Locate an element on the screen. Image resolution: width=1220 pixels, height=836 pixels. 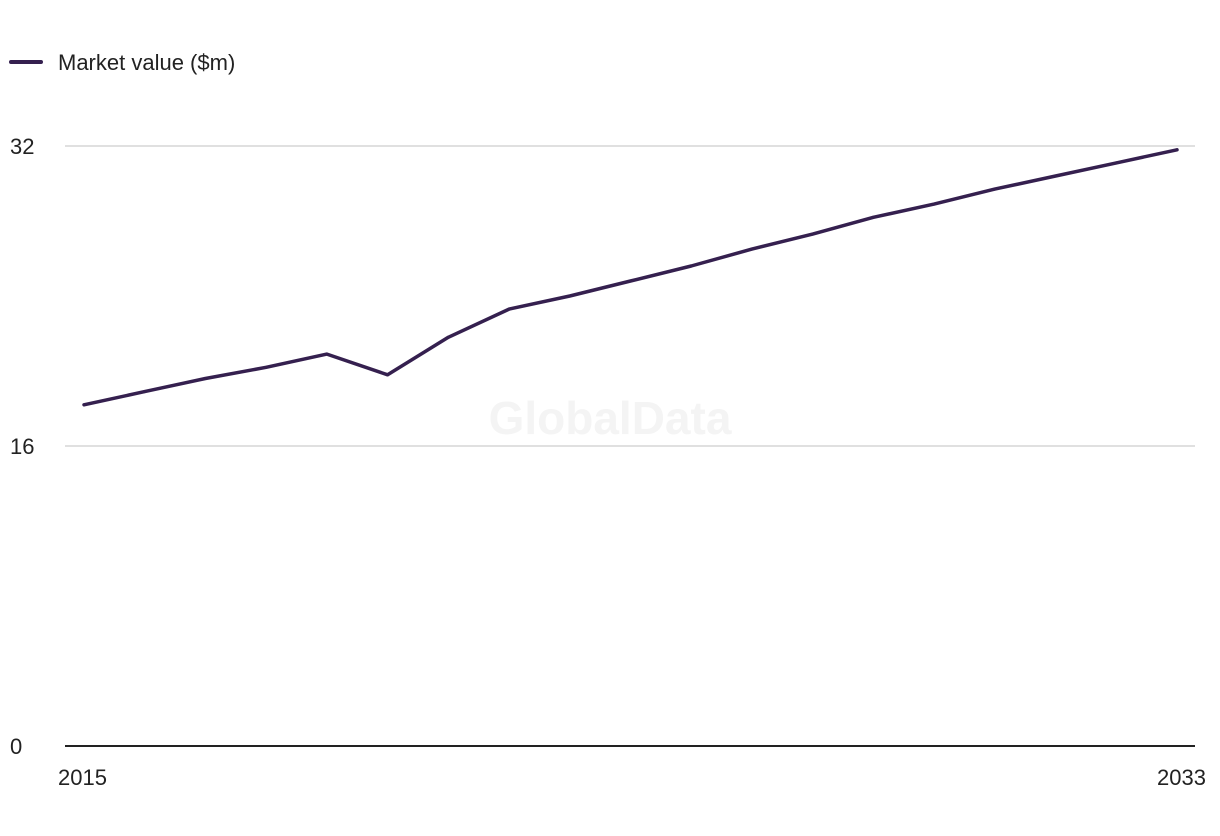
data-point-2021 is located at coordinates (448, 337).